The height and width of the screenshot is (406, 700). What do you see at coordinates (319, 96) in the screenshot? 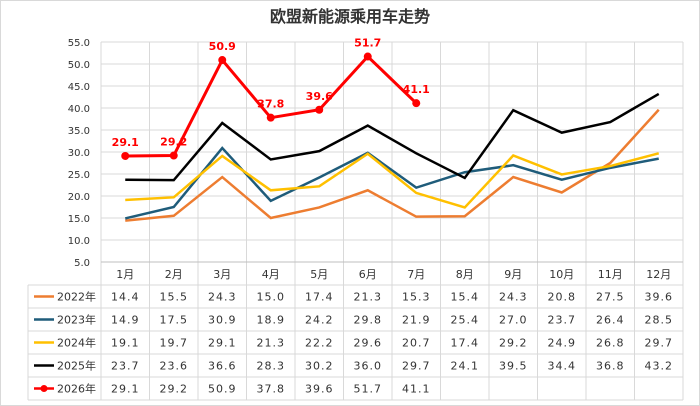
I see `data-label: 39.6` at bounding box center [319, 96].